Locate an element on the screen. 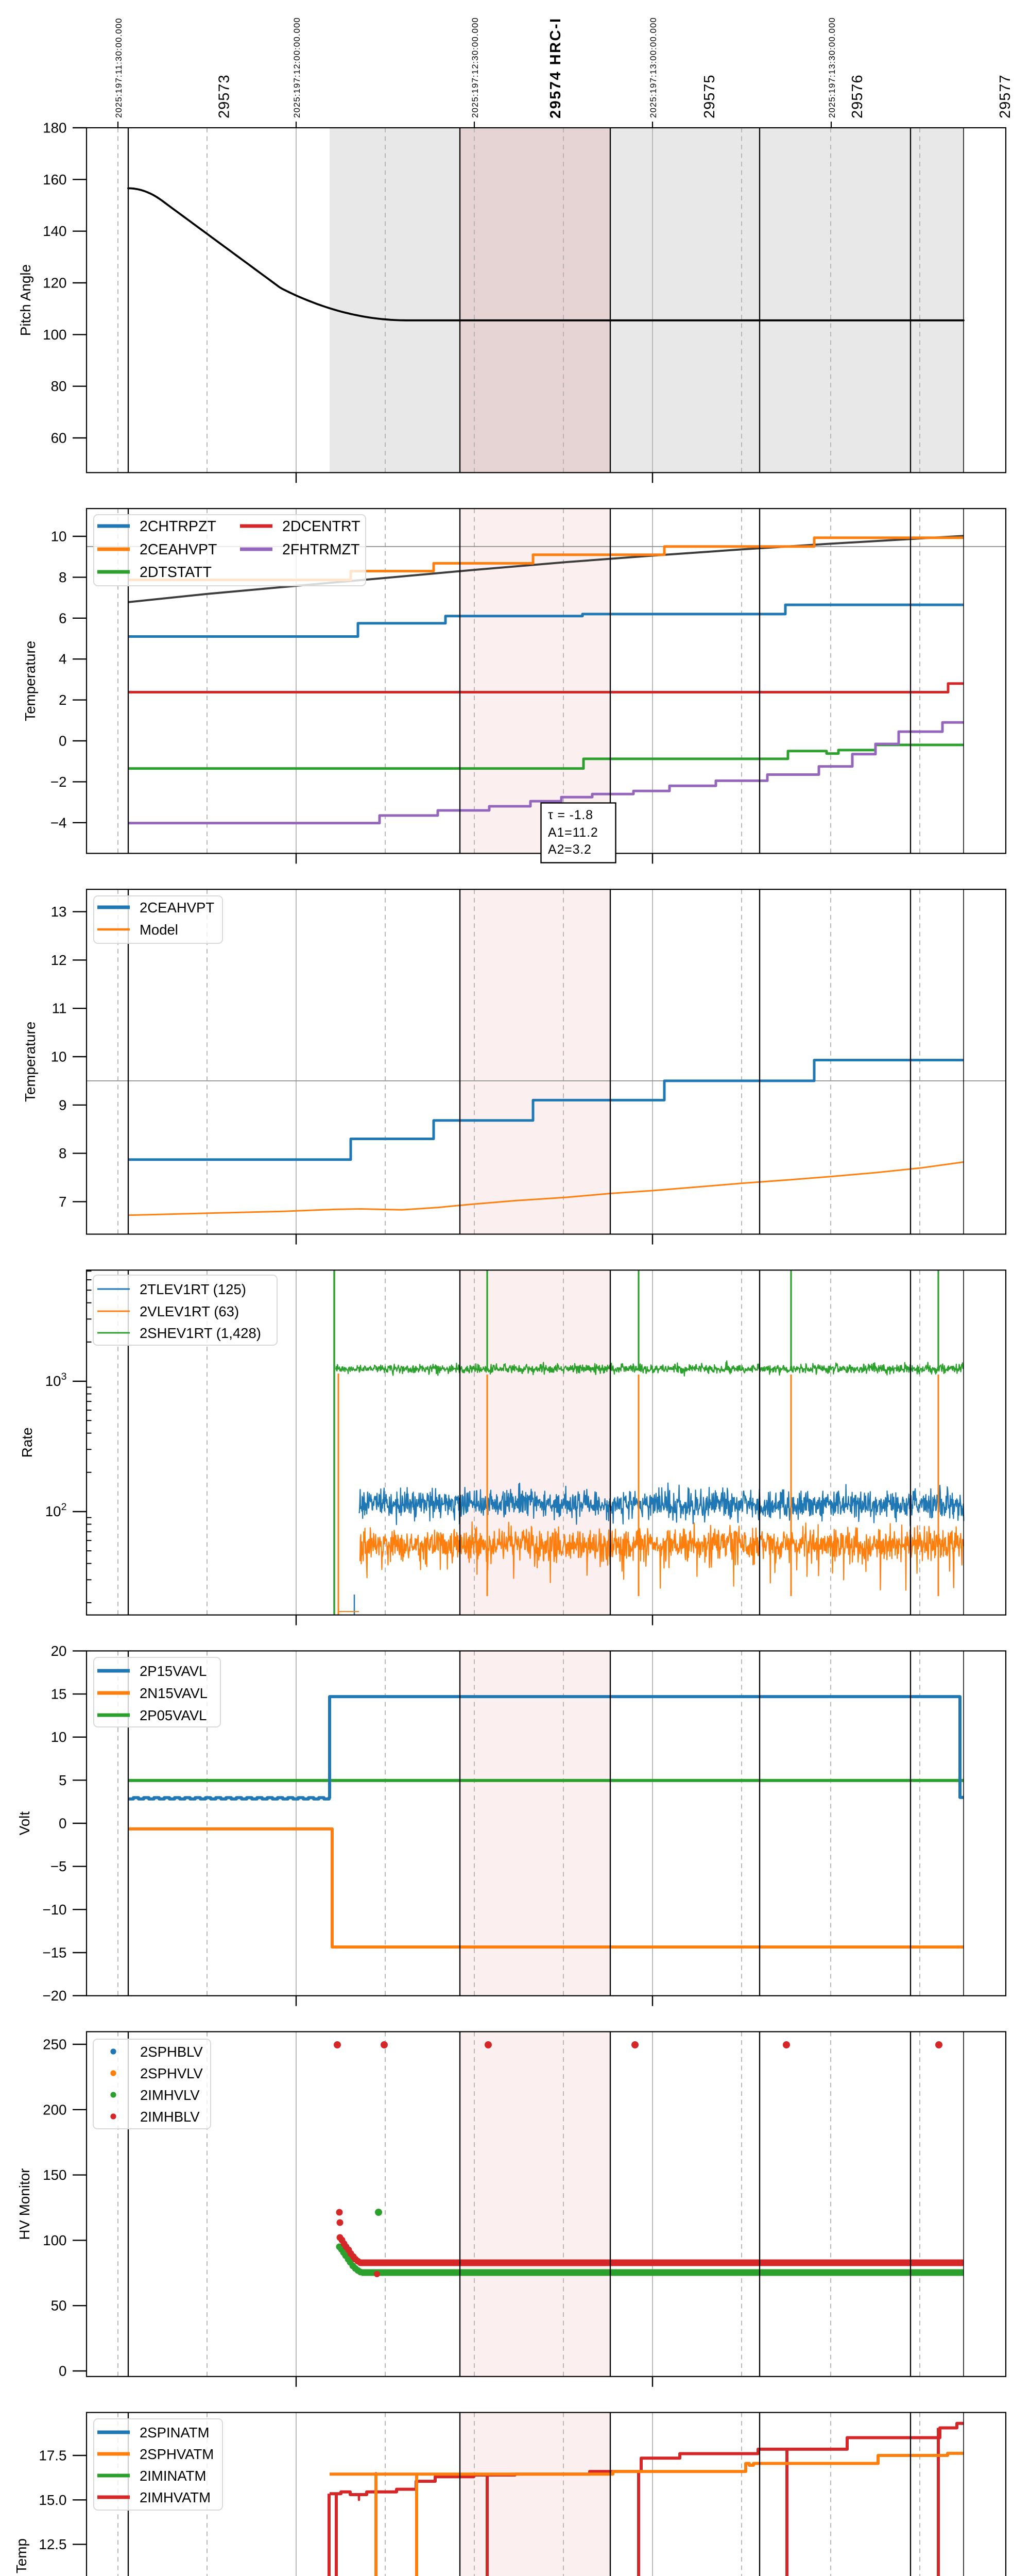 The width and height of the screenshot is (1030, 2576). svg-text: 50 is located at coordinates (59, 2306).